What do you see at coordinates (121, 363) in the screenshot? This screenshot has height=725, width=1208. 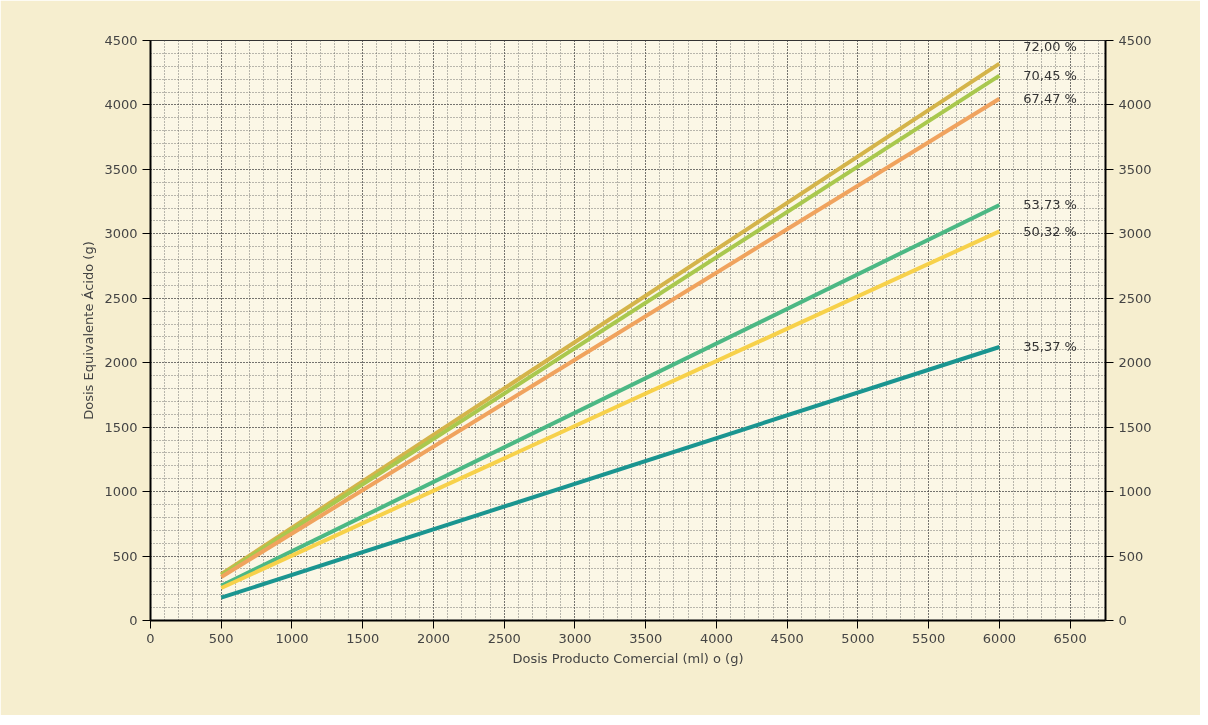 I see `y-tick-label: 2000` at bounding box center [121, 363].